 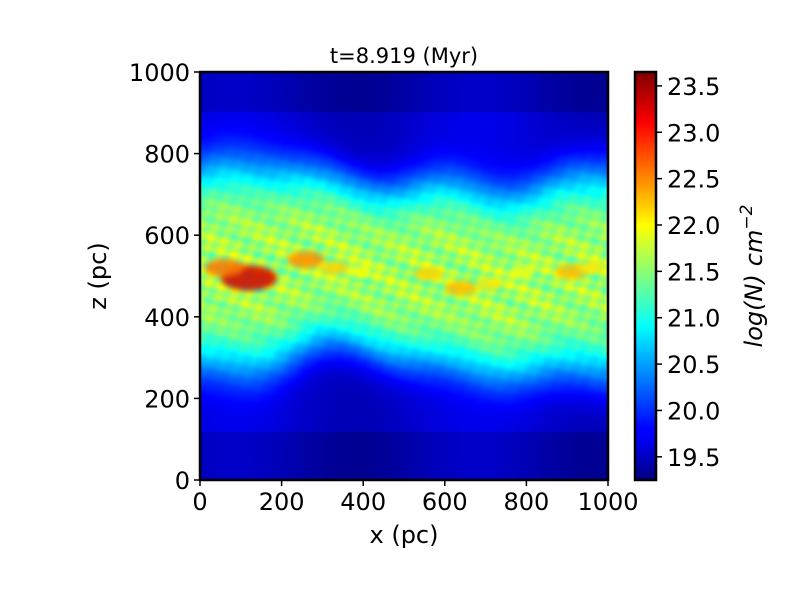 I want to click on y-tick-label: 600, so click(x=167, y=236).